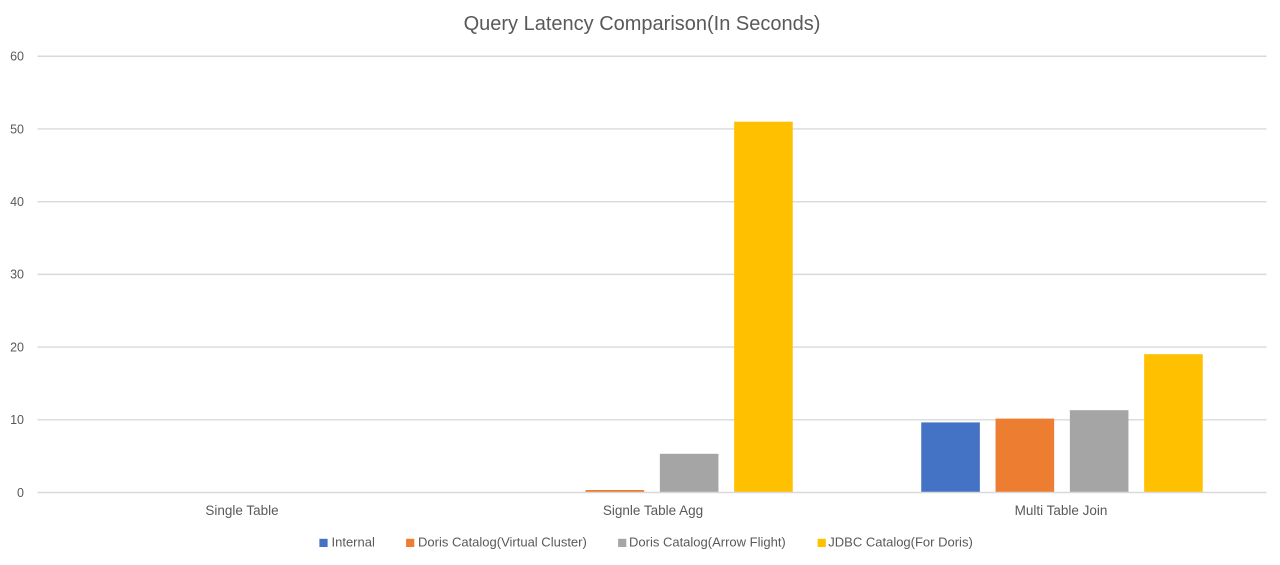 The height and width of the screenshot is (565, 1280). What do you see at coordinates (17, 420) in the screenshot?
I see `svg-text: 10` at bounding box center [17, 420].